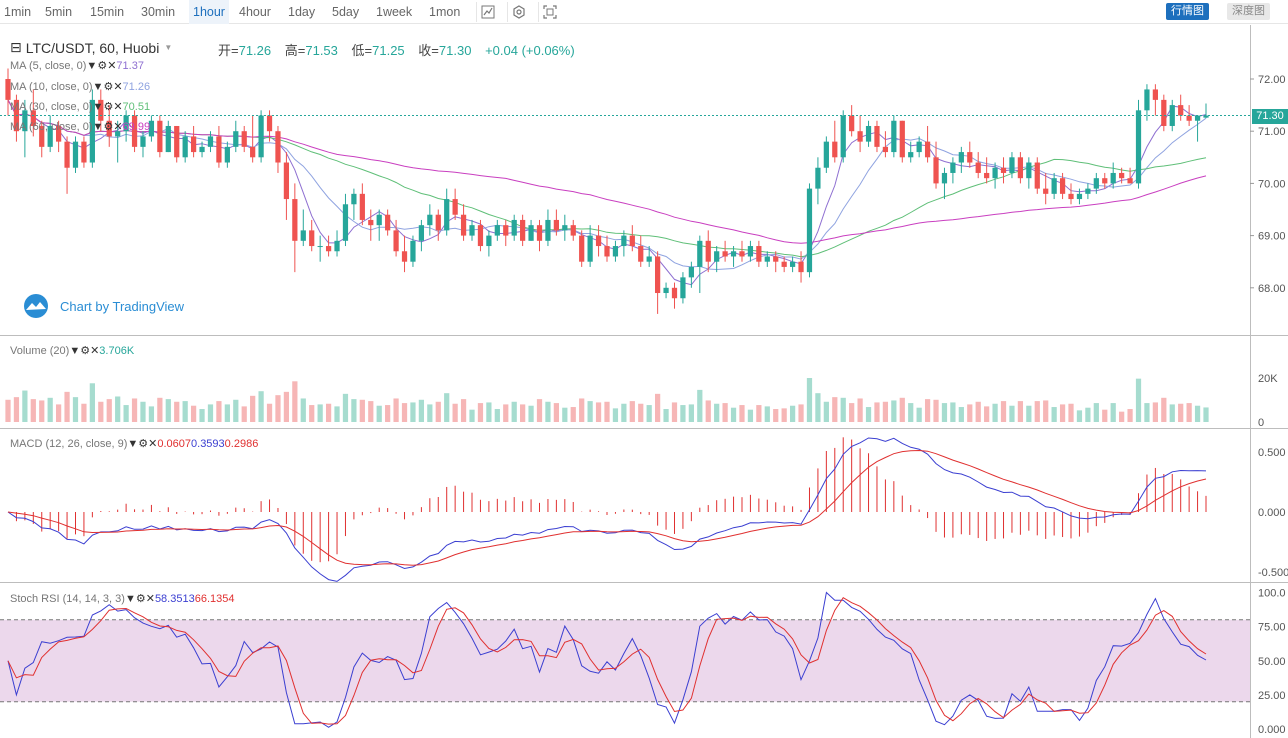 The width and height of the screenshot is (1288, 738). I want to click on ma-value: 70.51, so click(136, 106).